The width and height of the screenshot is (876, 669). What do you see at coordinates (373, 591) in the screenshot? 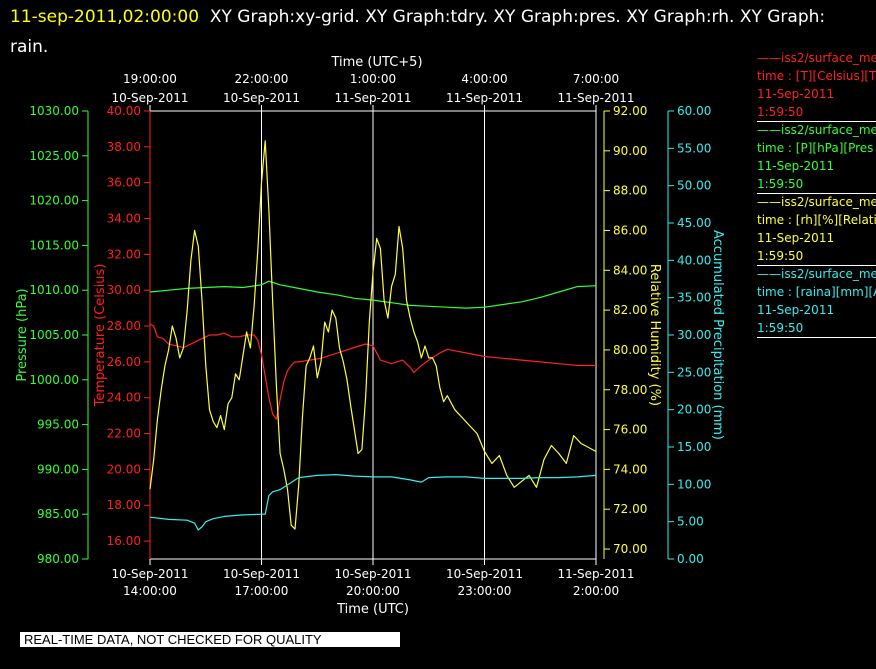
I see `x-tick-label: 20:00:00` at bounding box center [373, 591].